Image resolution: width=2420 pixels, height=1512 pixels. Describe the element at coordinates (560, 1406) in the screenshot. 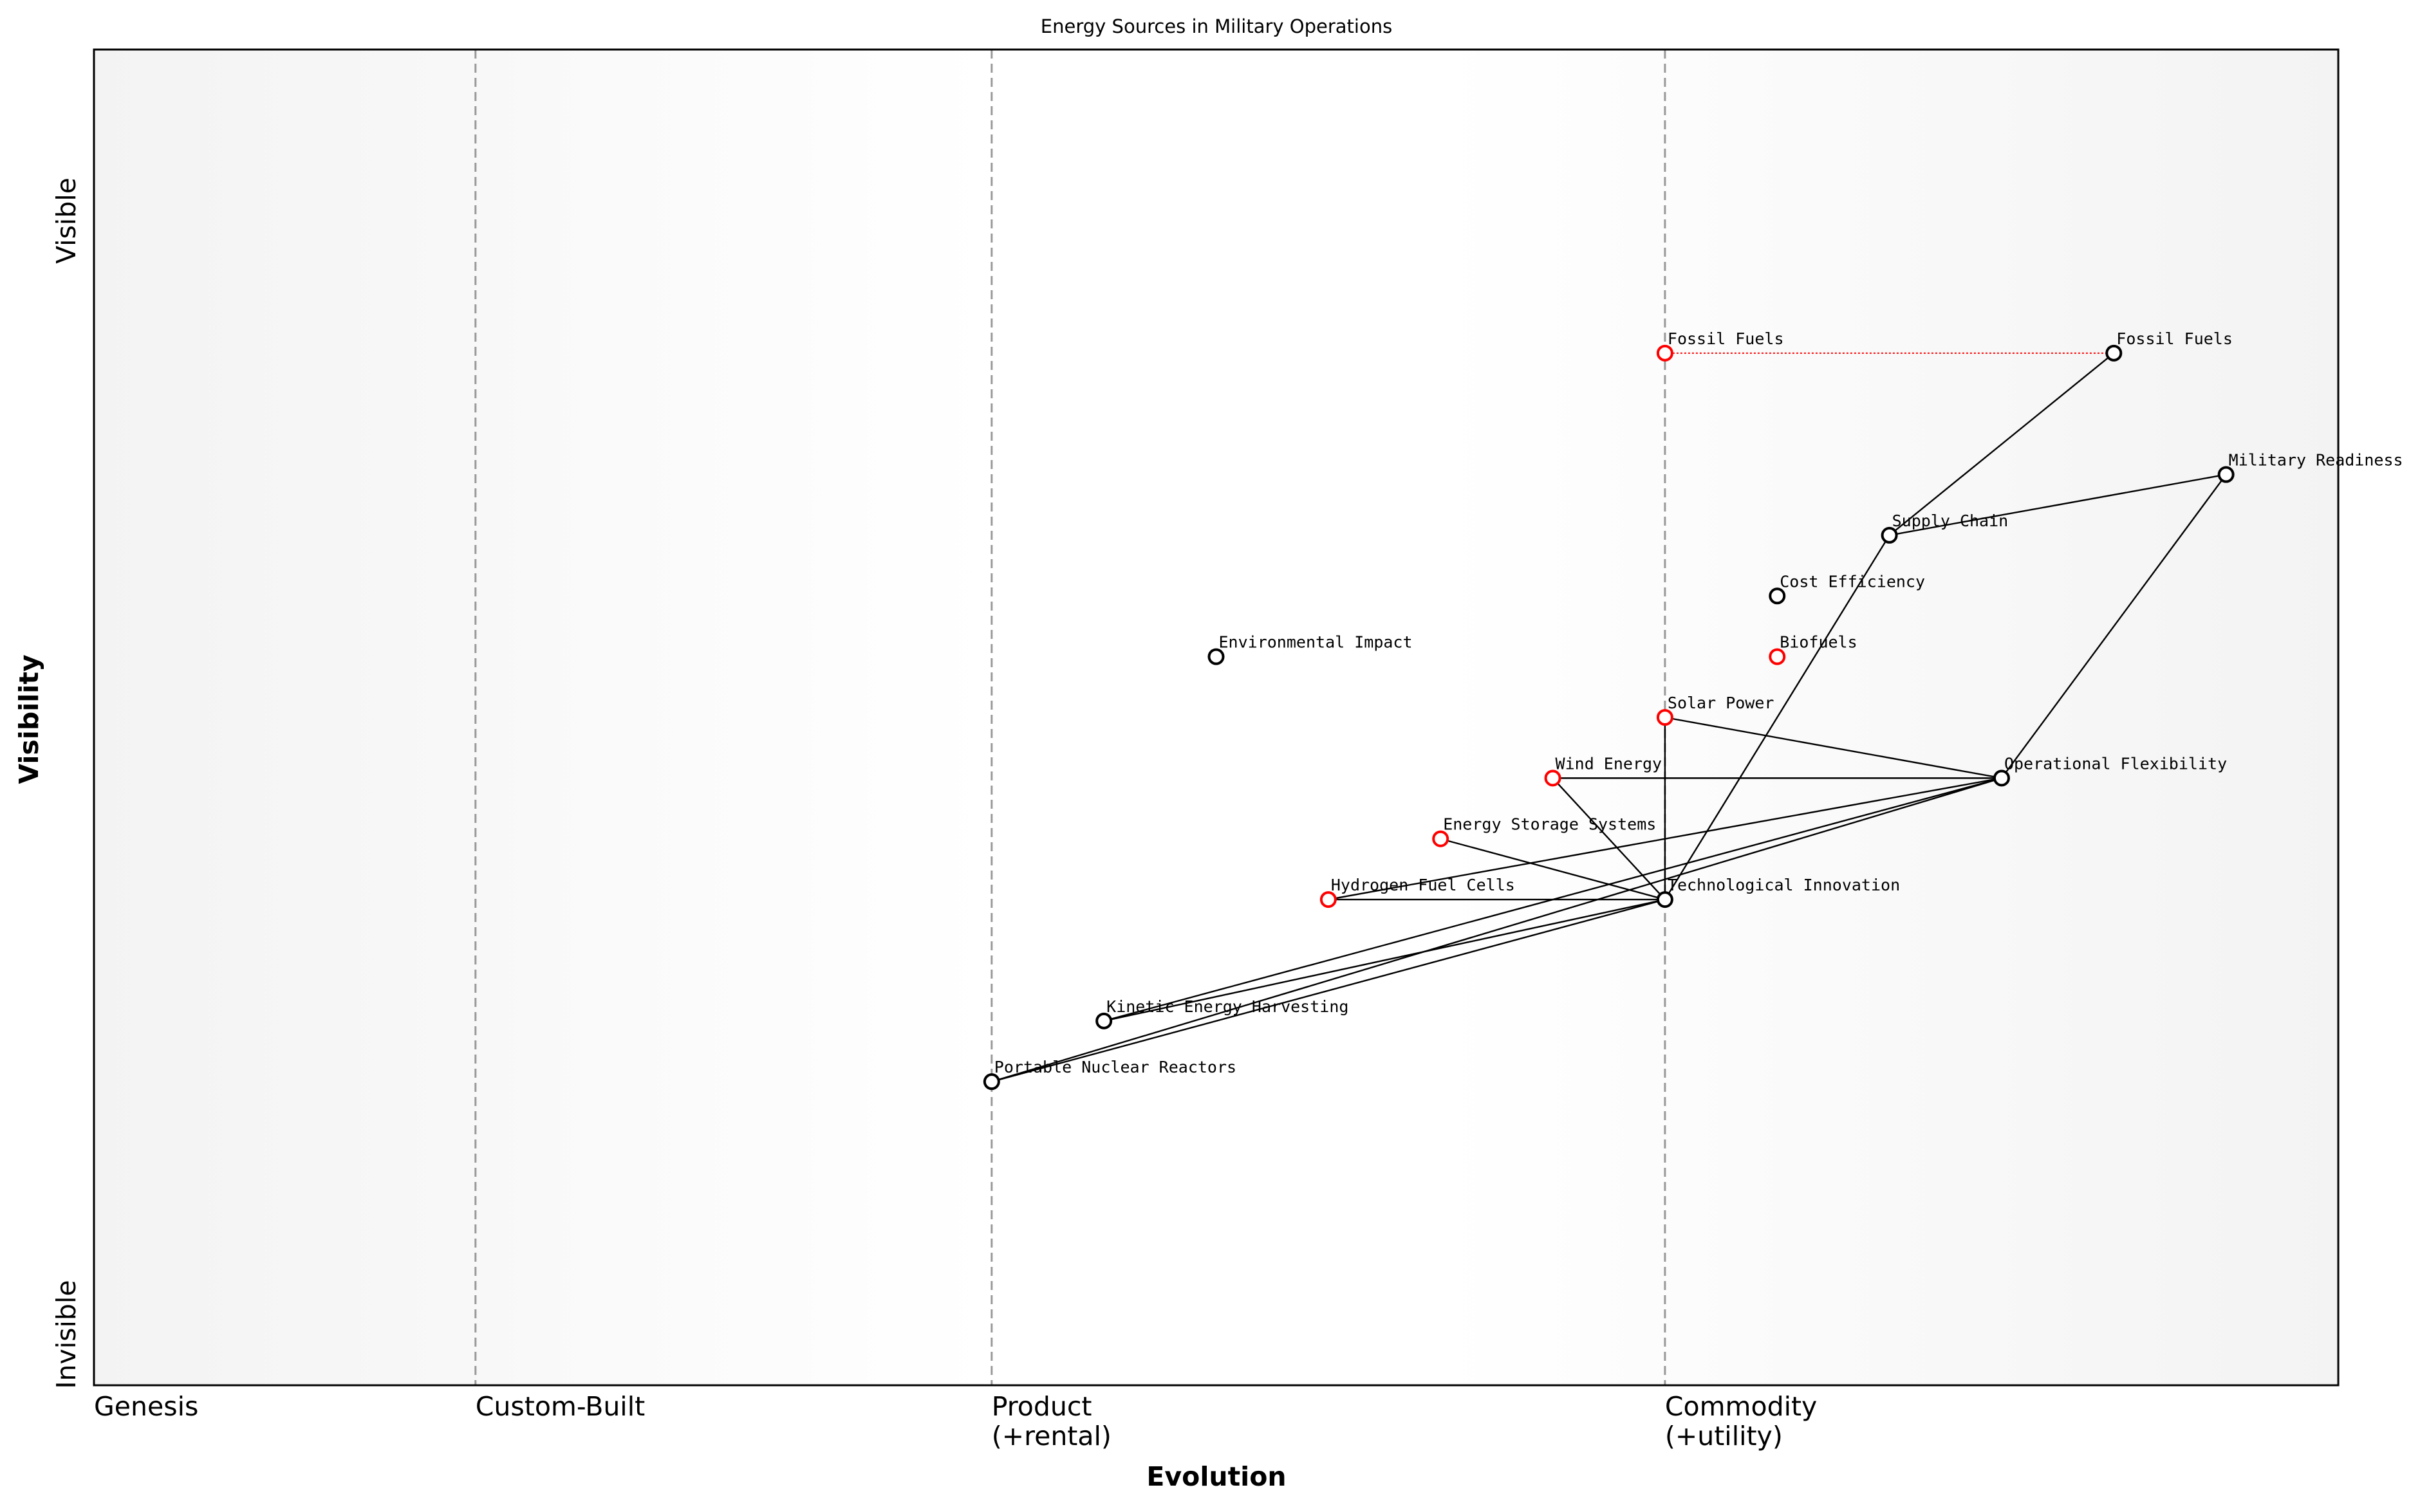

I see `stage-label: Custom-Built` at that location.